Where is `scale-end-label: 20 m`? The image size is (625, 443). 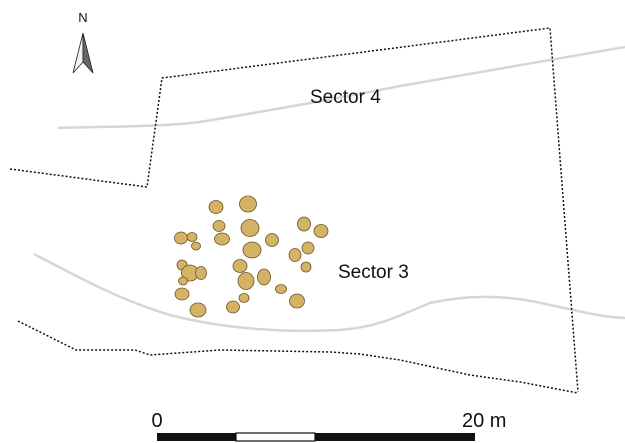
scale-end-label: 20 m is located at coordinates (484, 421).